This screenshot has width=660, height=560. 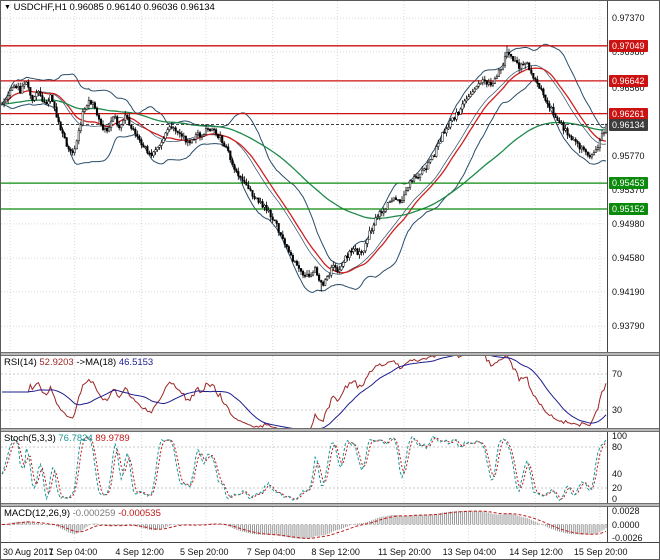 I want to click on macd-level-label: 0.0000, so click(x=626, y=524).